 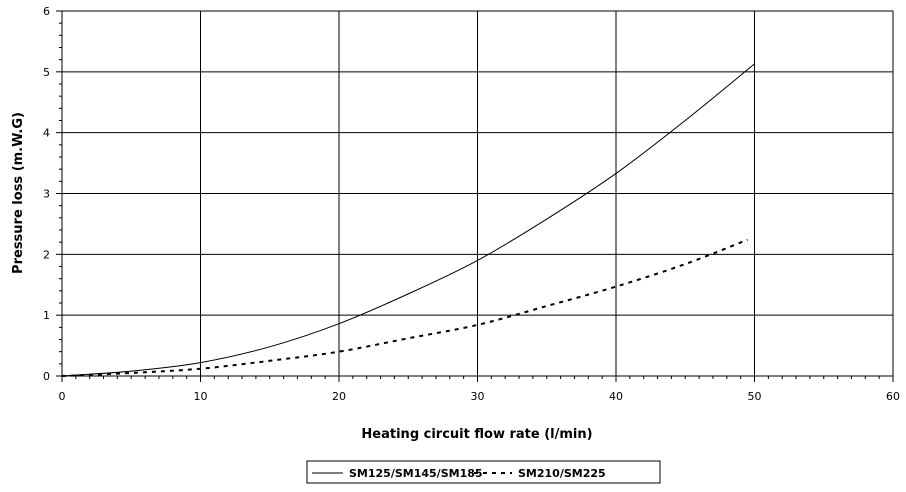 What do you see at coordinates (416, 473) in the screenshot?
I see `legend-label-series-1: SM125/SM145/SM185` at bounding box center [416, 473].